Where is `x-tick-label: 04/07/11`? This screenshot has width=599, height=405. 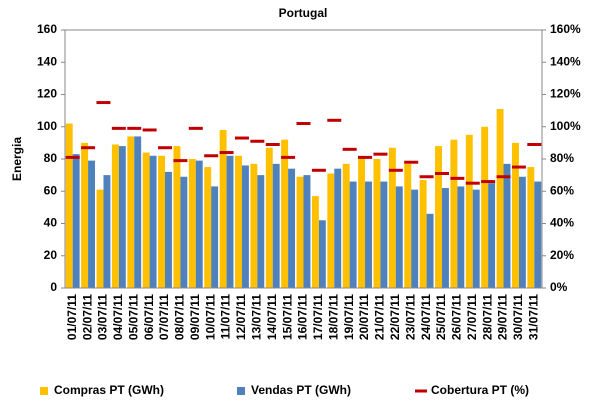
x-tick-label: 04/07/11 is located at coordinates (118, 317).